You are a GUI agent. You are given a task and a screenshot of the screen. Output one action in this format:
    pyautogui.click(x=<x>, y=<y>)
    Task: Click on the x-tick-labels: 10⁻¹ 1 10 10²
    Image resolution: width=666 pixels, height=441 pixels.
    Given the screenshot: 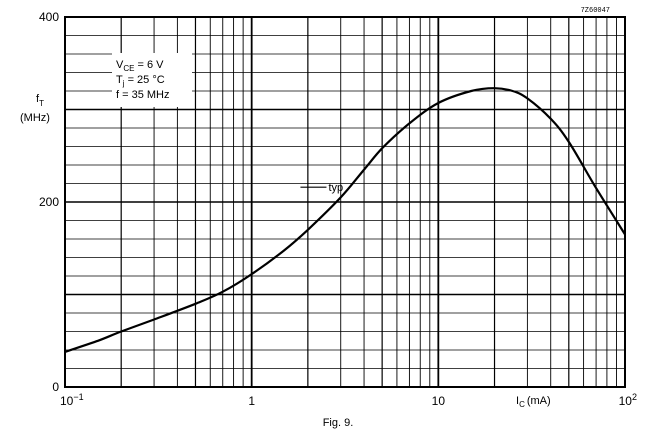 What is the action you would take?
    pyautogui.click(x=348, y=400)
    